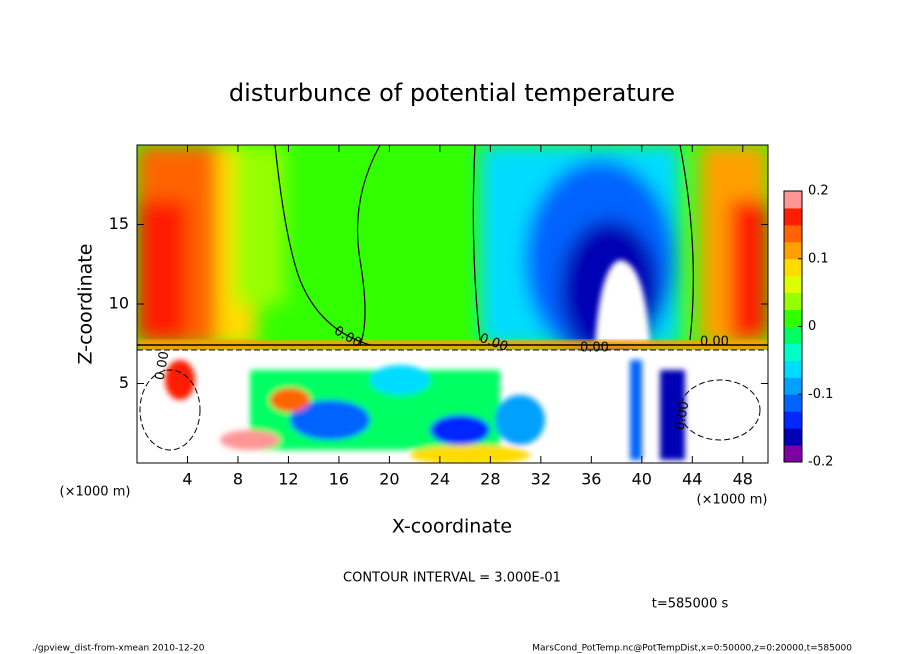  What do you see at coordinates (339, 479) in the screenshot?
I see `x-tick-label: 16` at bounding box center [339, 479].